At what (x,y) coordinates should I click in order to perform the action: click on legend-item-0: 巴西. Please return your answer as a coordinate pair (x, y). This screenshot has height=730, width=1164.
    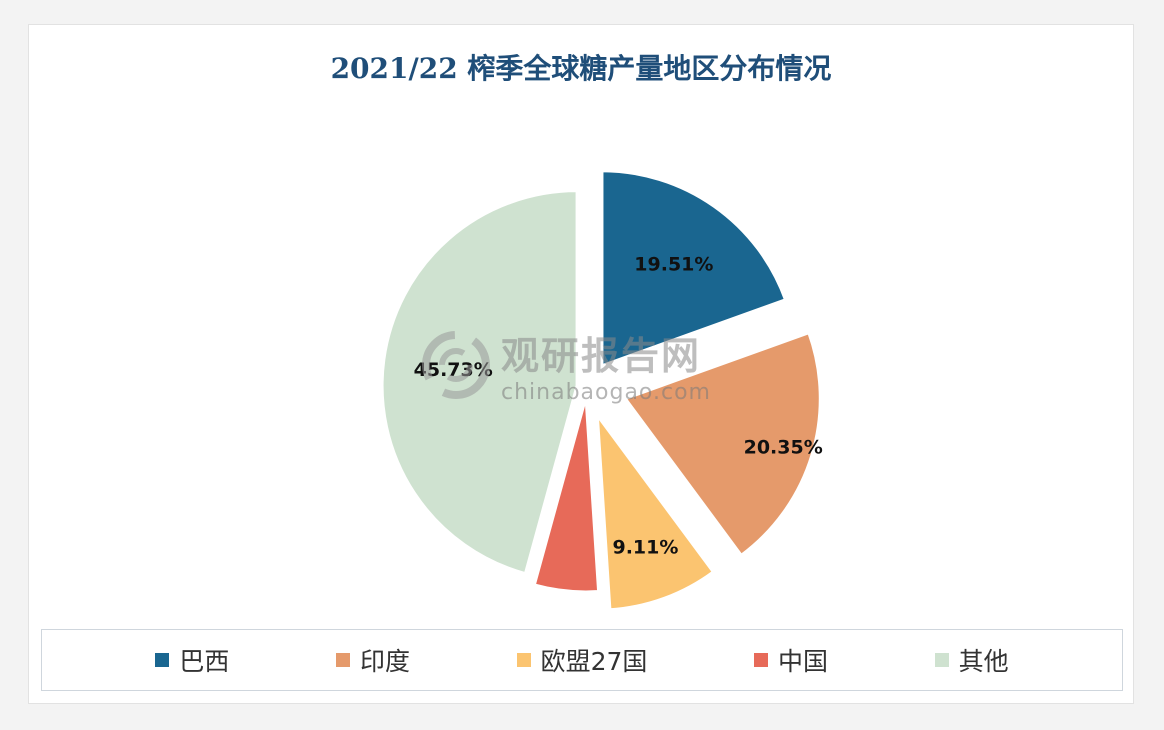
    Looking at the image, I should click on (192, 660).